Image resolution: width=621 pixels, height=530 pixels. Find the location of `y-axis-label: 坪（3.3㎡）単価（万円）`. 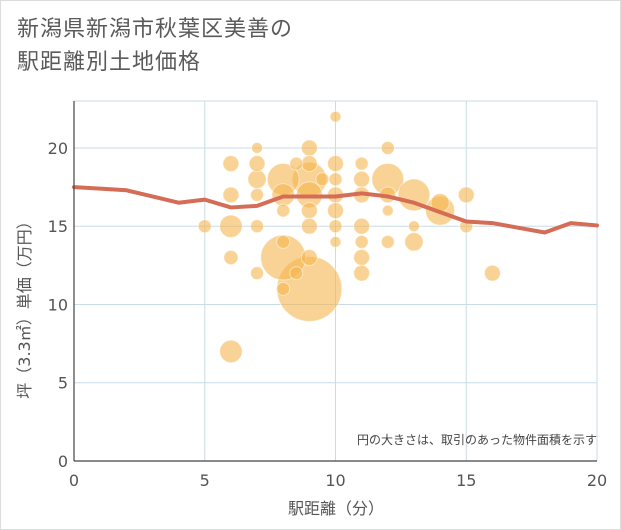

y-axis-label: 坪（3.3㎡）単価（万円） is located at coordinates (24, 305).